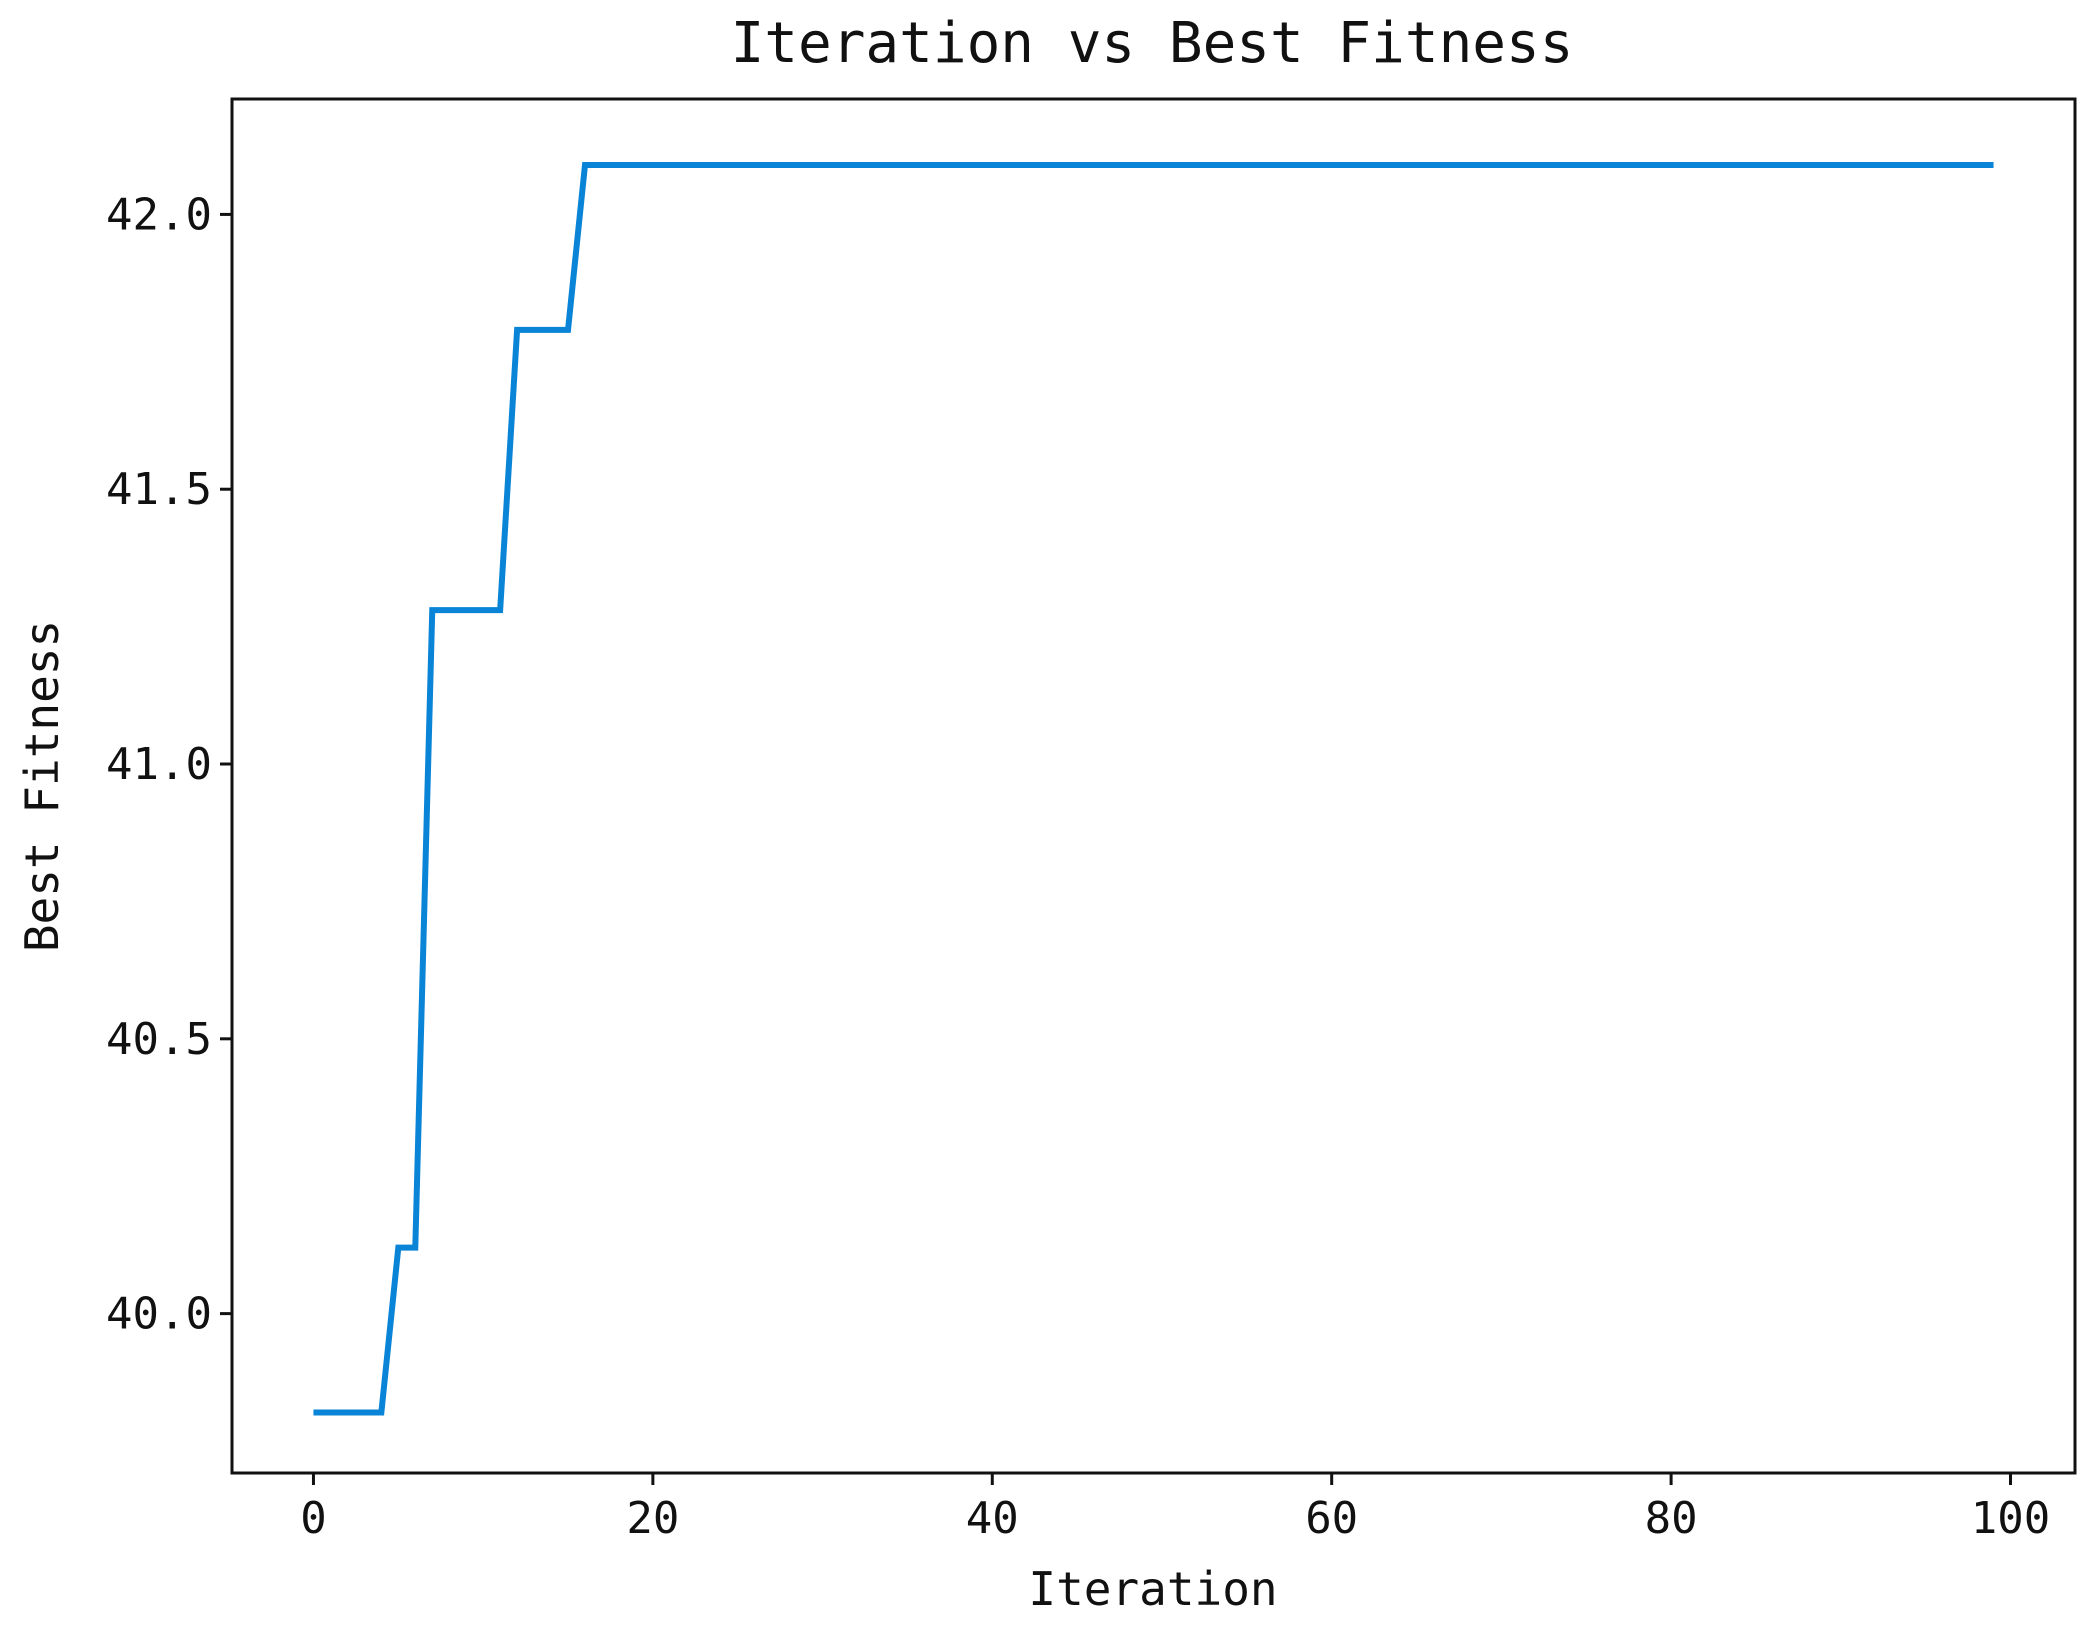 This screenshot has height=1628, width=2095. Describe the element at coordinates (1175, 1508) in the screenshot. I see `x-axis-ticks: 0 20 40 60 80 100` at that location.